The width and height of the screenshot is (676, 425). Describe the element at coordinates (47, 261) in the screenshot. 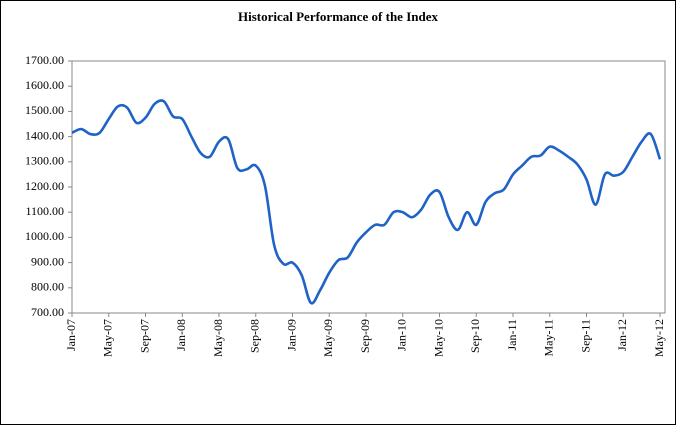

I see `y-tick-label: 900.00` at that location.